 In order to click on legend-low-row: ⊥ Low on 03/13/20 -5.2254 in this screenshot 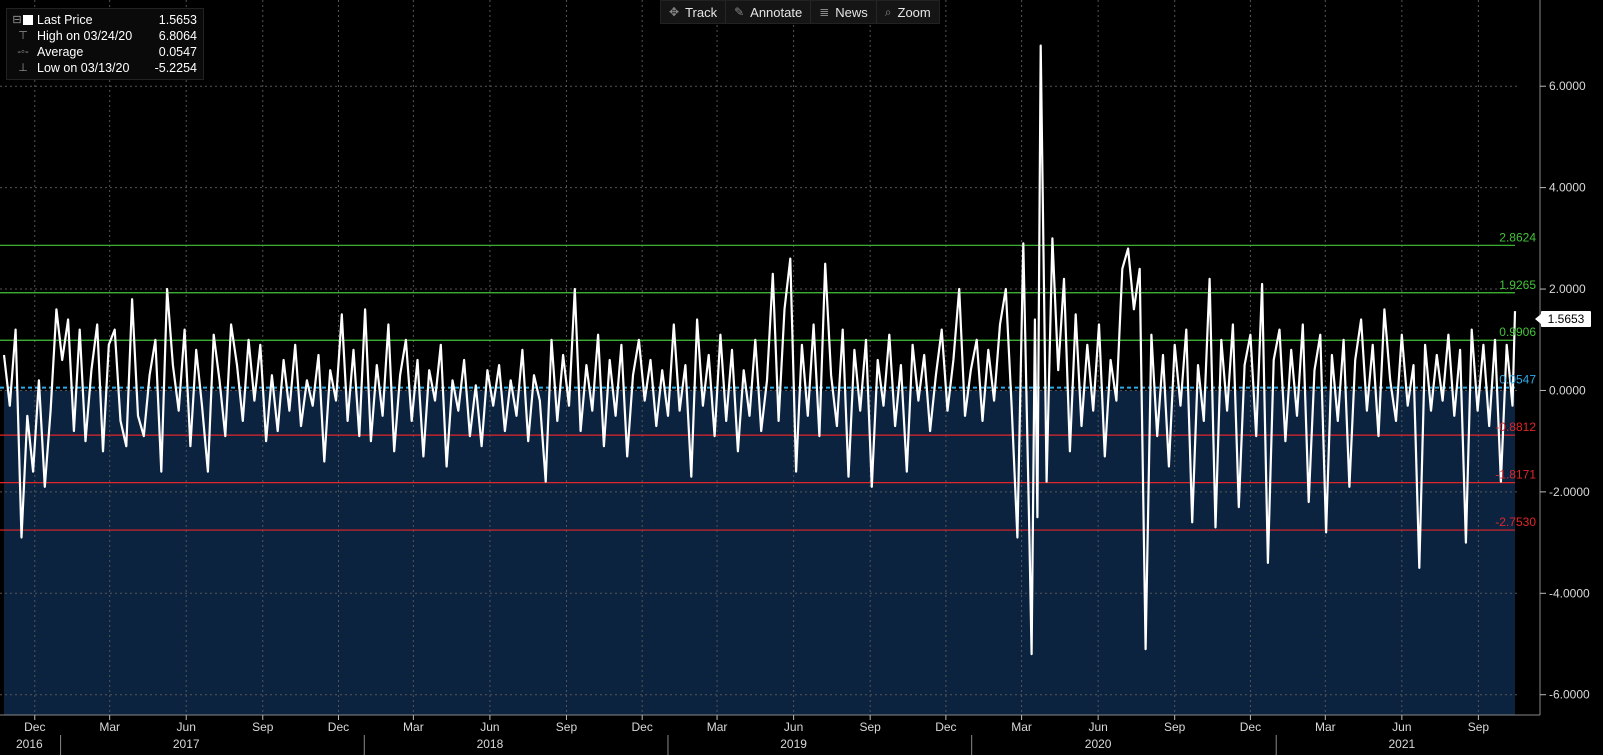, I will do `click(105, 68)`.